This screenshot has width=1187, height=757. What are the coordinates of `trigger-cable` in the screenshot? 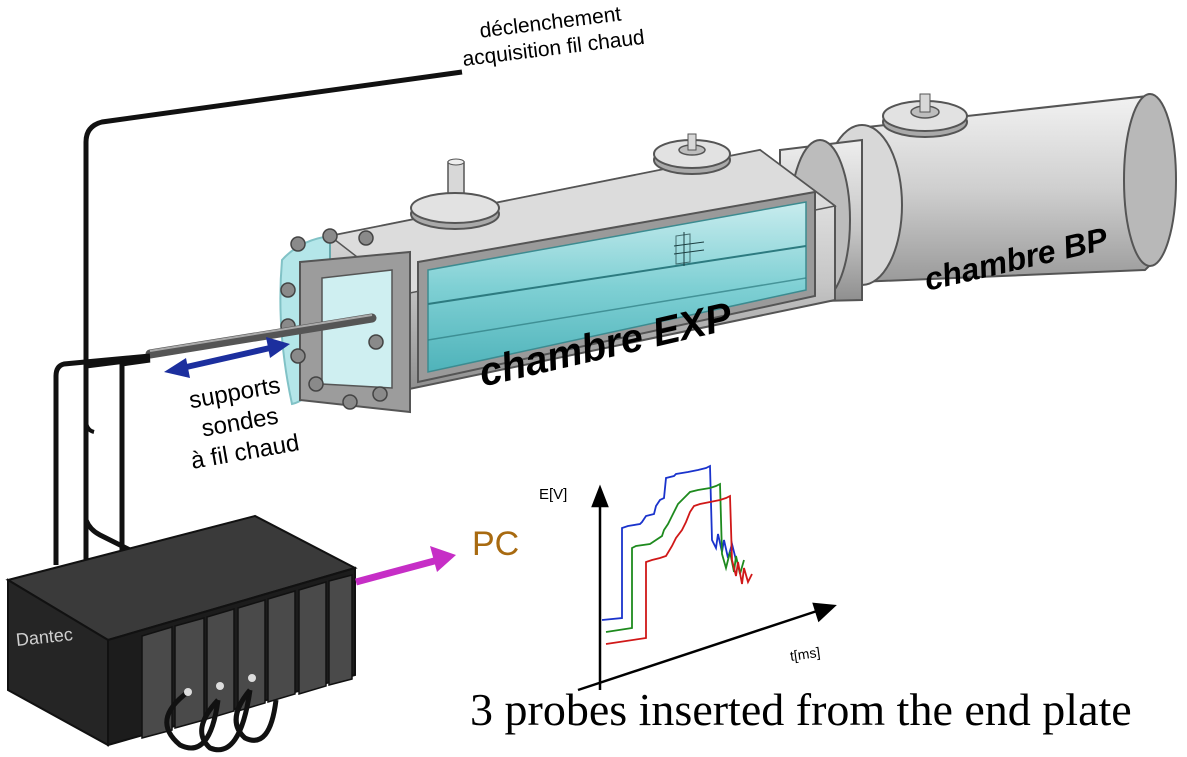 It's located at (273, 232).